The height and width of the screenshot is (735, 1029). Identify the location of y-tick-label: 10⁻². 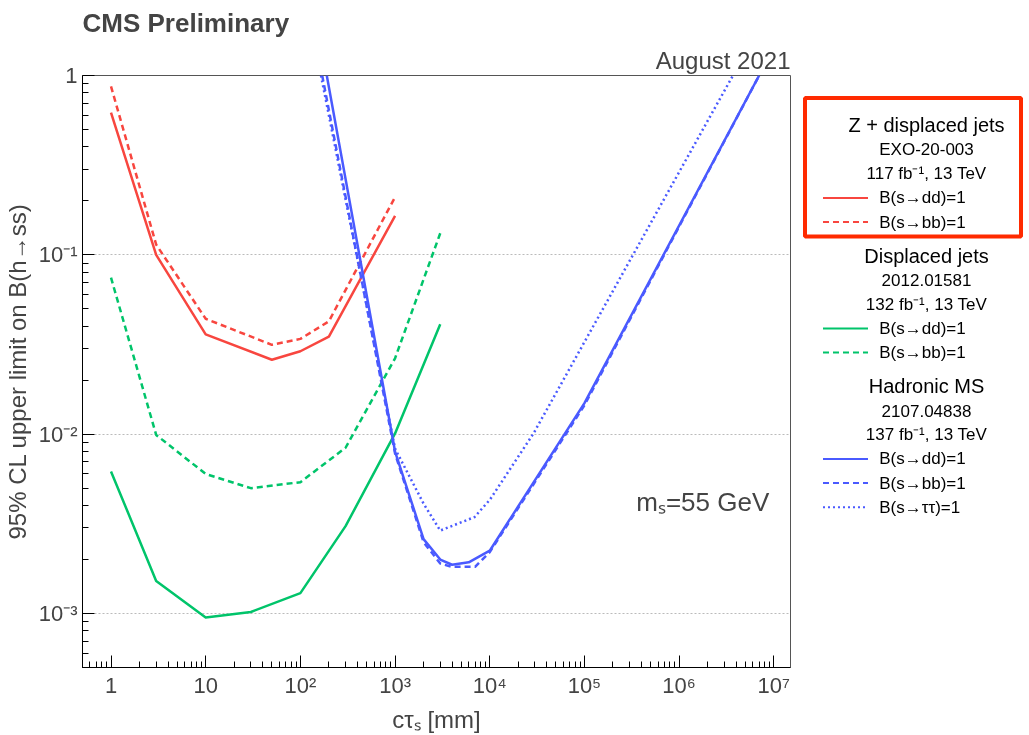
(58, 434).